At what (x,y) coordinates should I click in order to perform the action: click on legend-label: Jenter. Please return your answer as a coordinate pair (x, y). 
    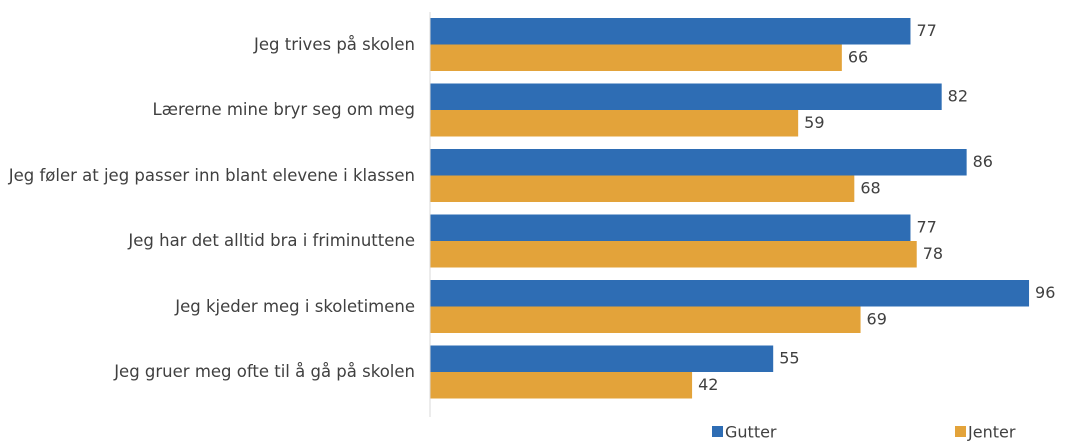
    Looking at the image, I should click on (991, 432).